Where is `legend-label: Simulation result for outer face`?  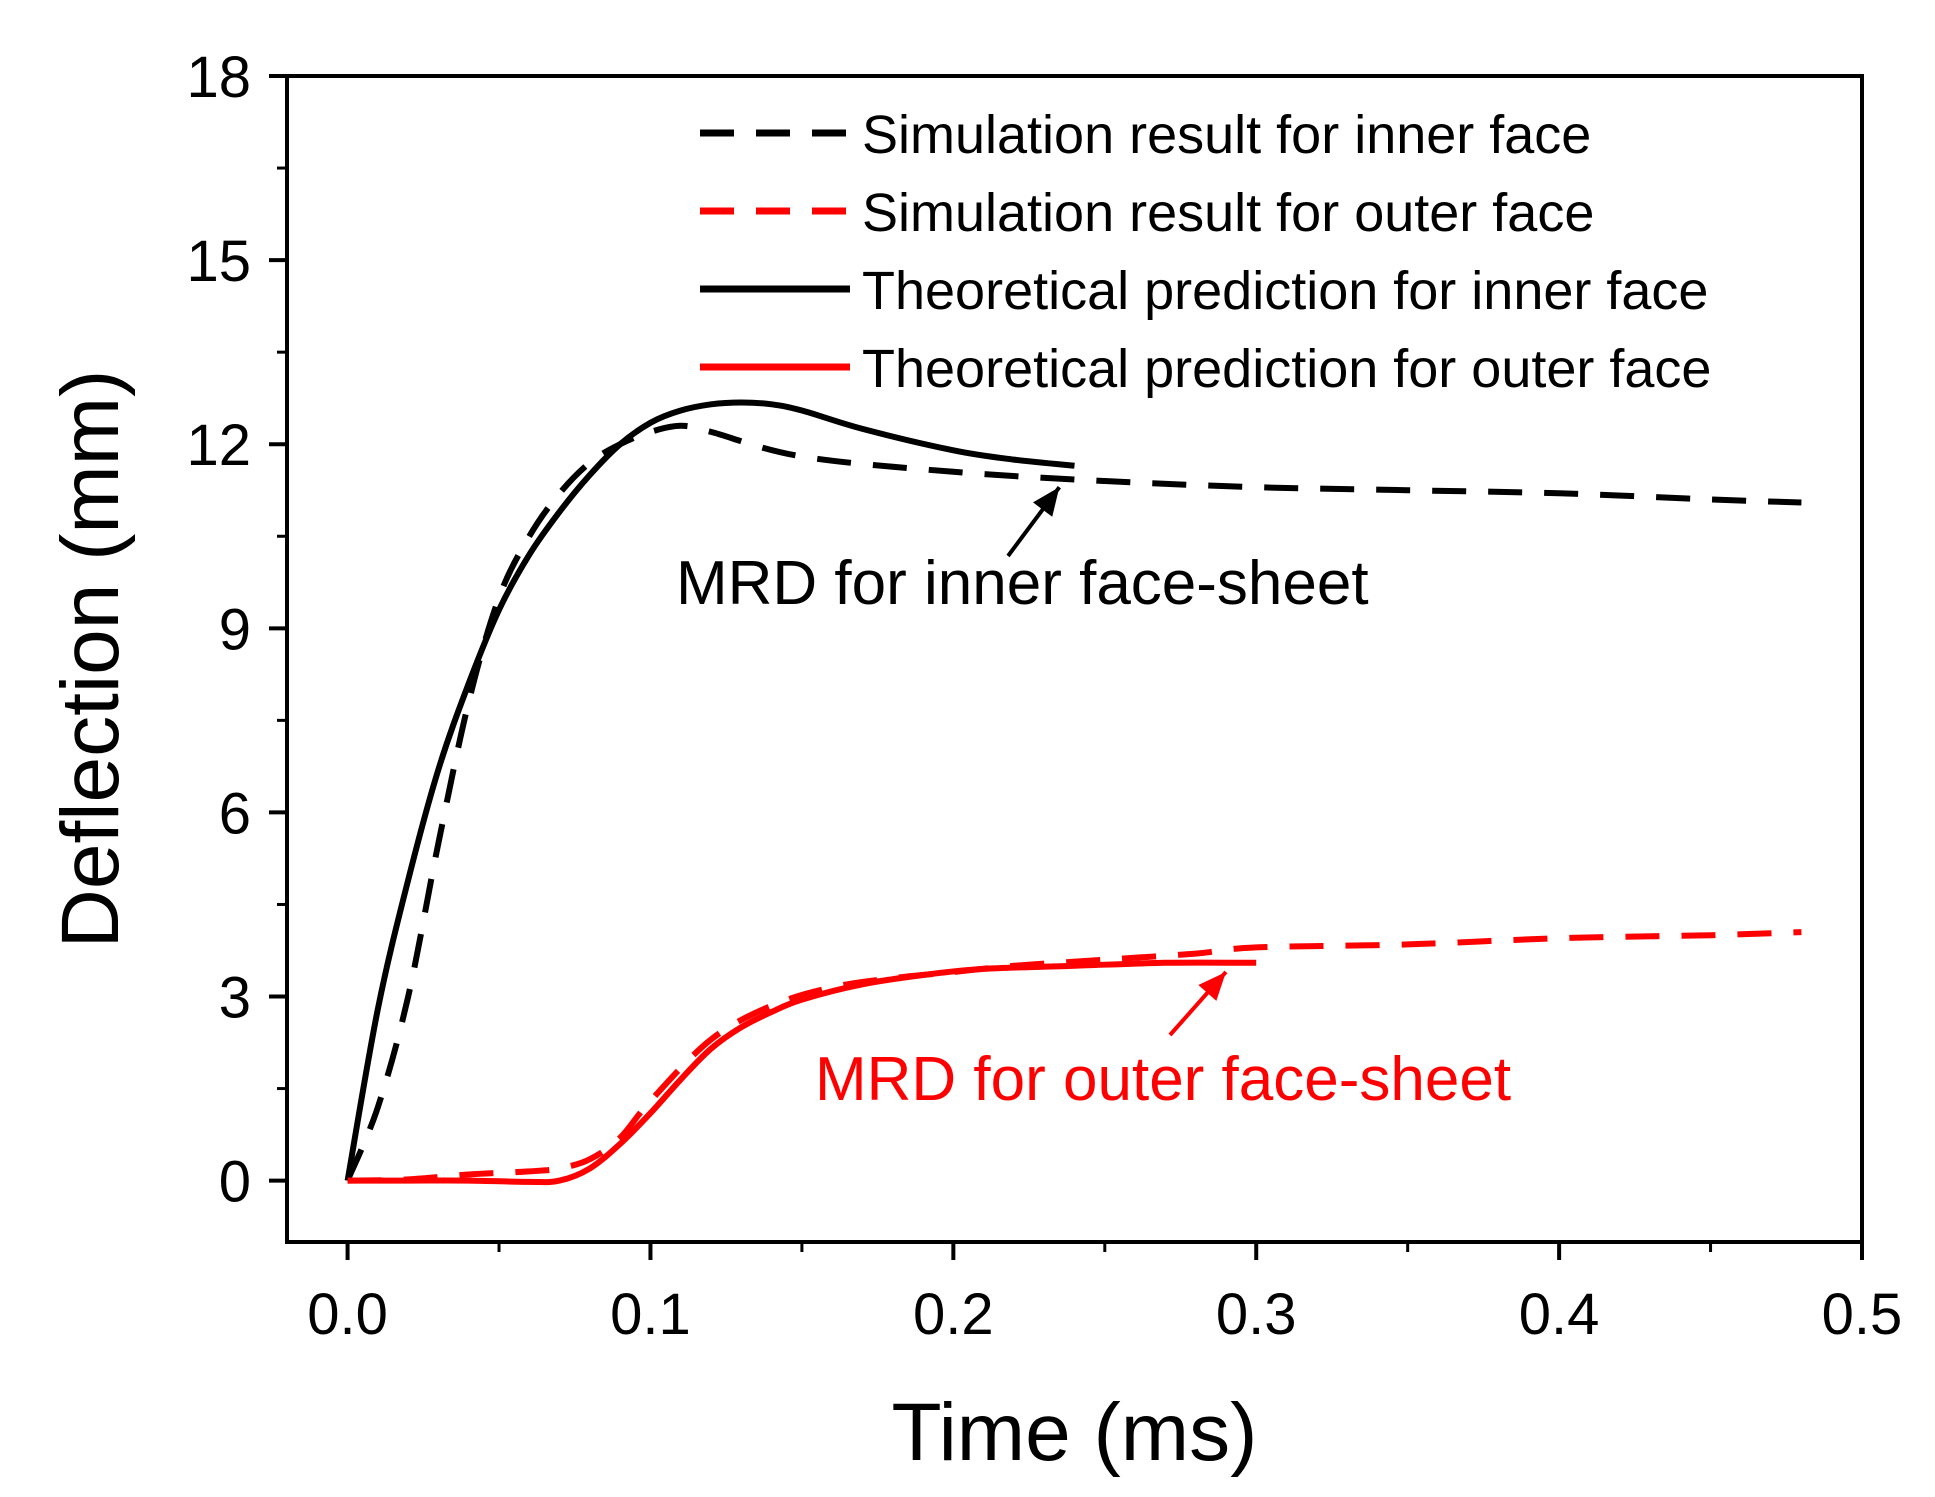
legend-label: Simulation result for outer face is located at coordinates (1228, 213).